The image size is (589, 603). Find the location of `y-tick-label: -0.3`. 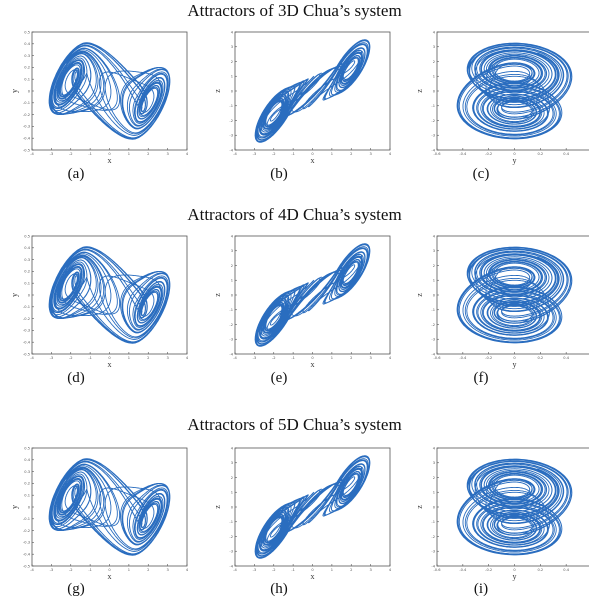

y-tick-label: -0.3 is located at coordinates (26, 331).